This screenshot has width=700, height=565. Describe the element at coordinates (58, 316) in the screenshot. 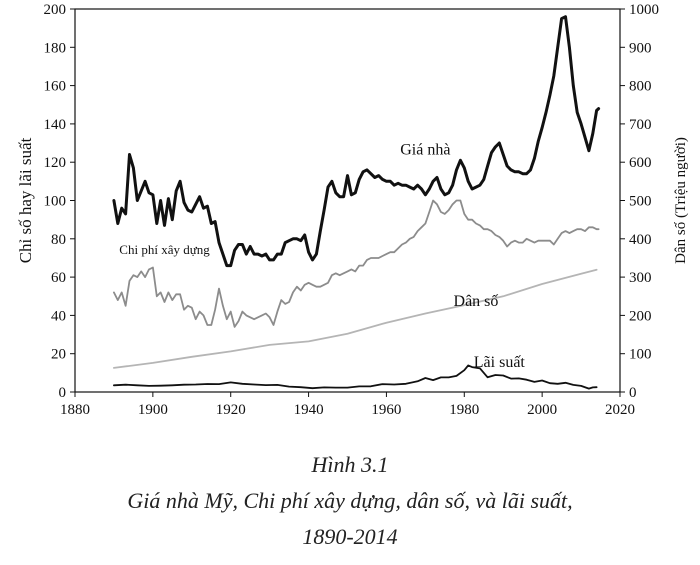

I see `y-tick-label-left: 40` at that location.